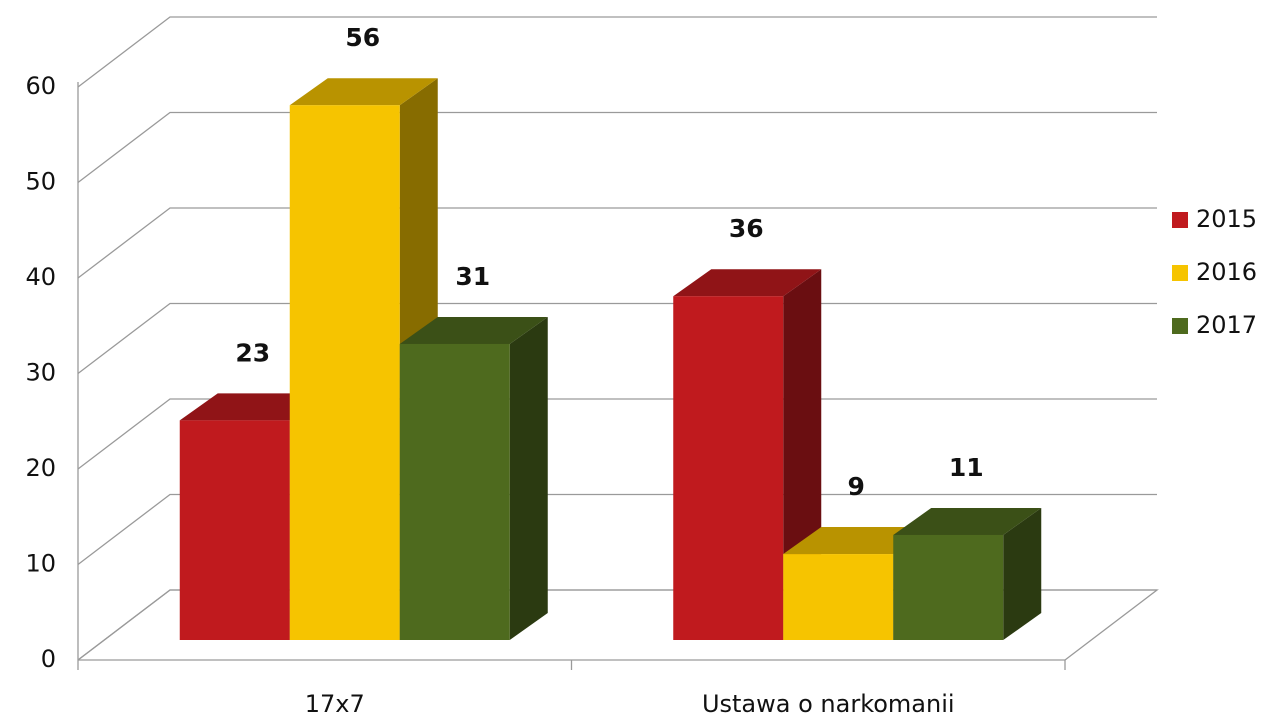 The width and height of the screenshot is (1270, 720). I want to click on x-tick-label: 17x7, so click(335, 704).